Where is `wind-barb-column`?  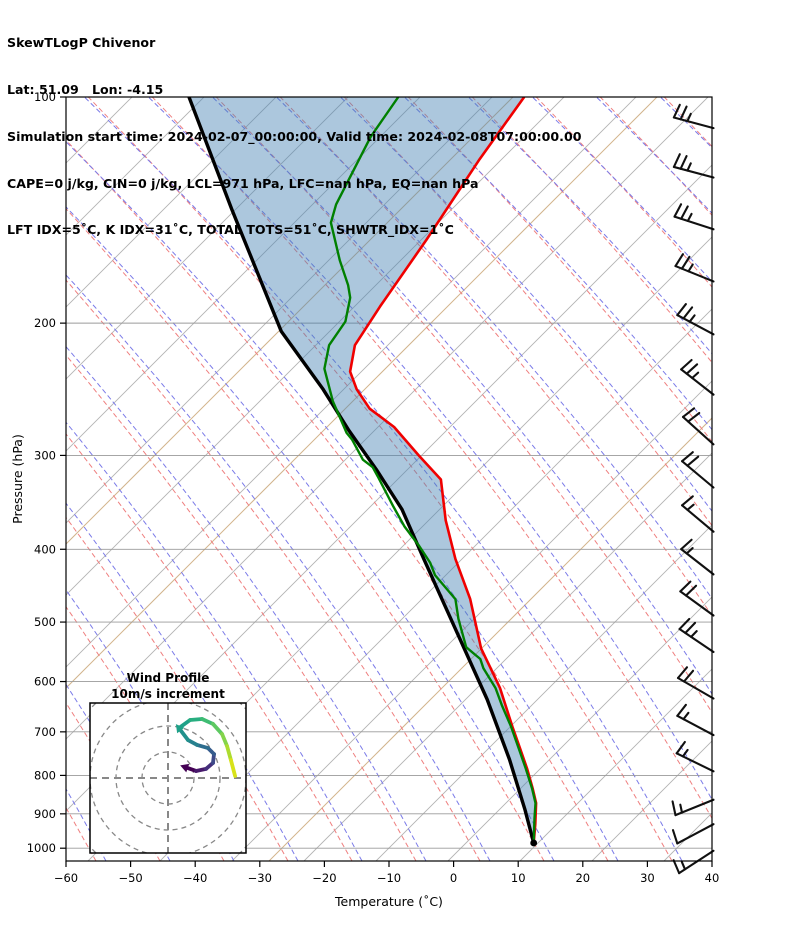 wind-barb-column is located at coordinates (693, 489).